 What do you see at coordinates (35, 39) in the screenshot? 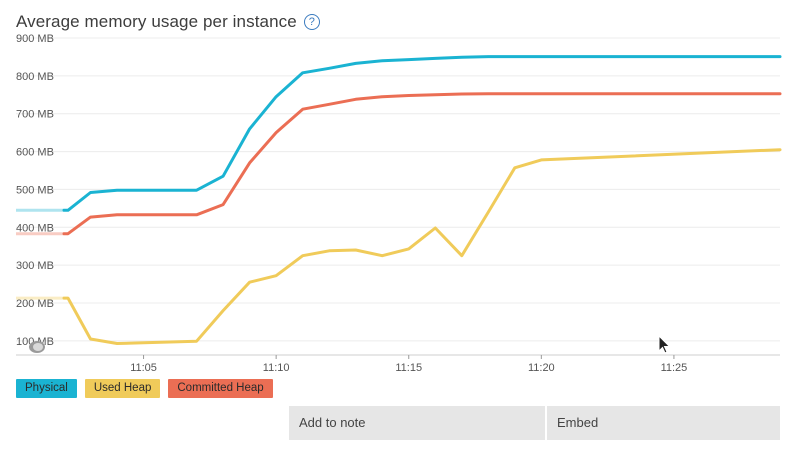
I see `y-tick-label: 900 MB` at bounding box center [35, 39].